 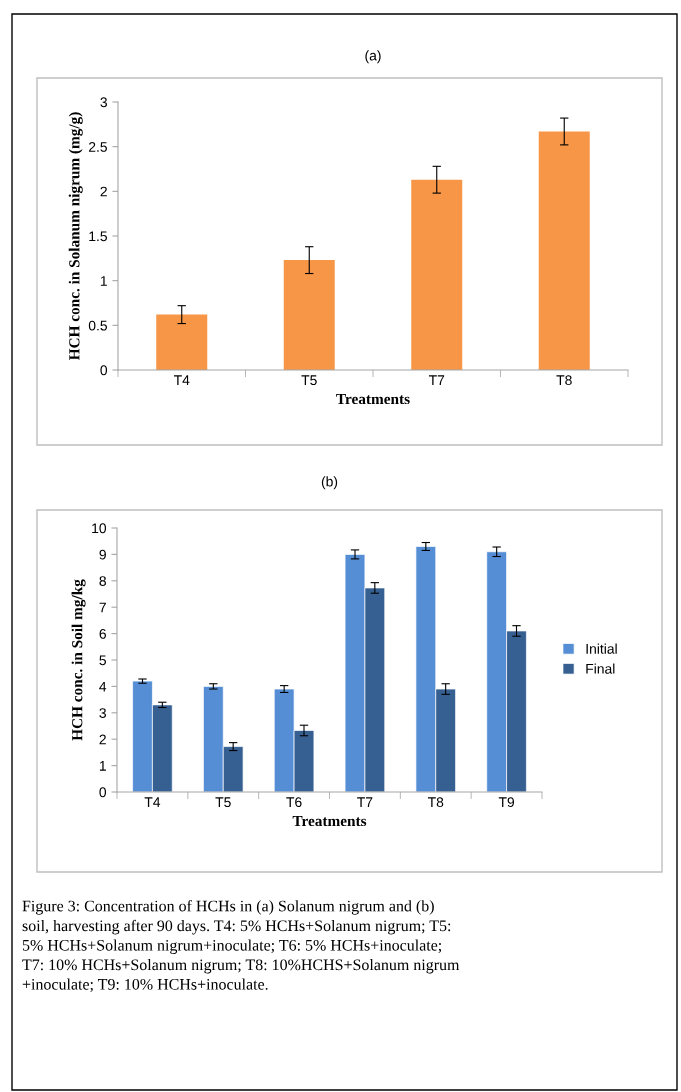 I want to click on chart-title: (a), so click(x=373, y=57).